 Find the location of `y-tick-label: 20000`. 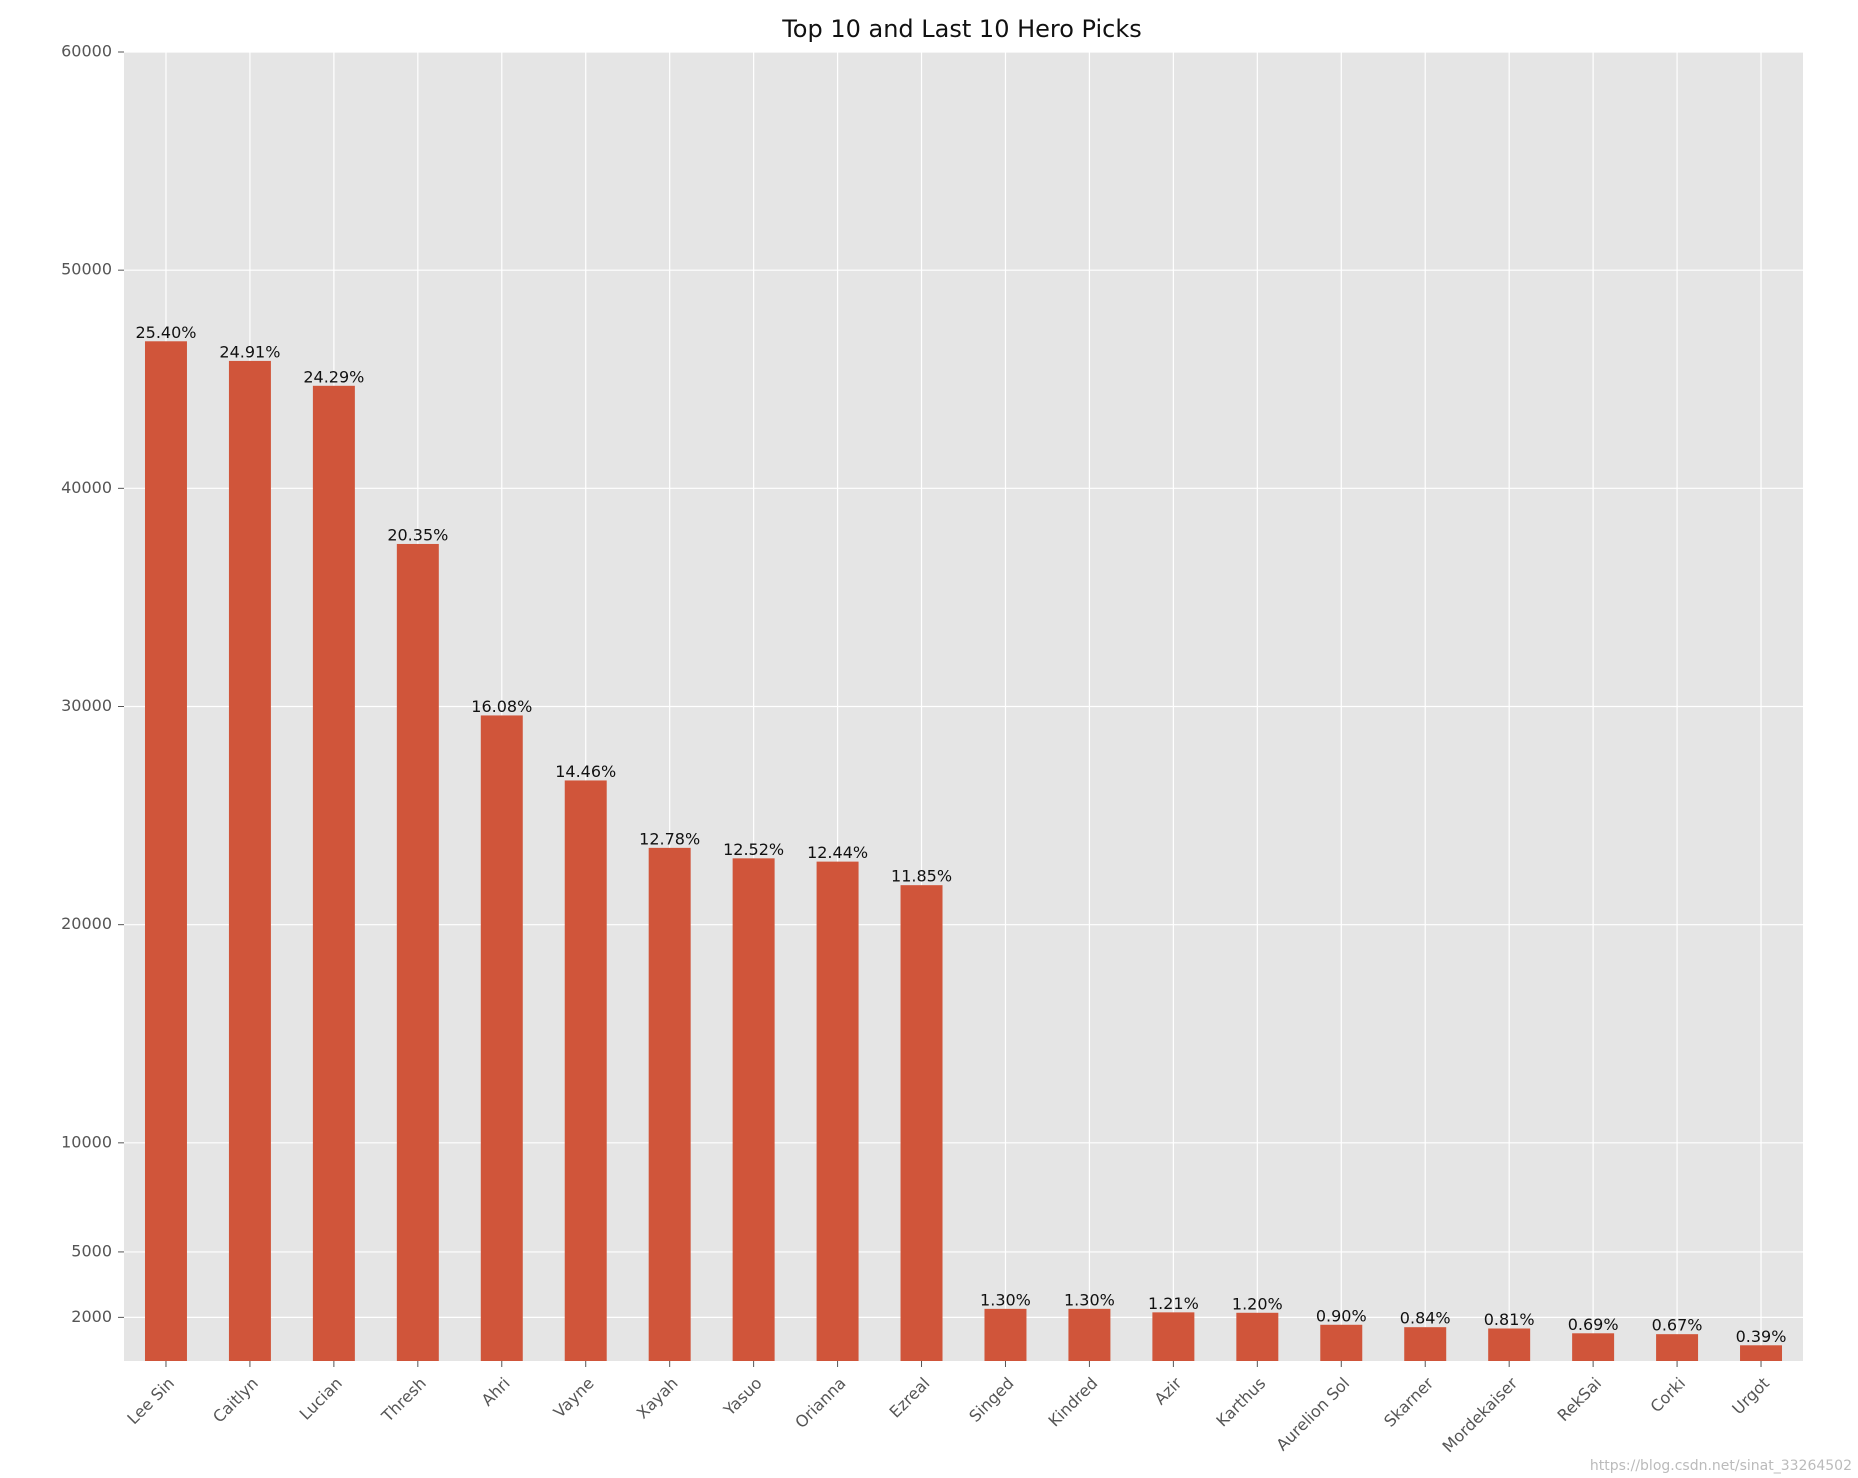

y-tick-label: 20000 is located at coordinates (86, 923).